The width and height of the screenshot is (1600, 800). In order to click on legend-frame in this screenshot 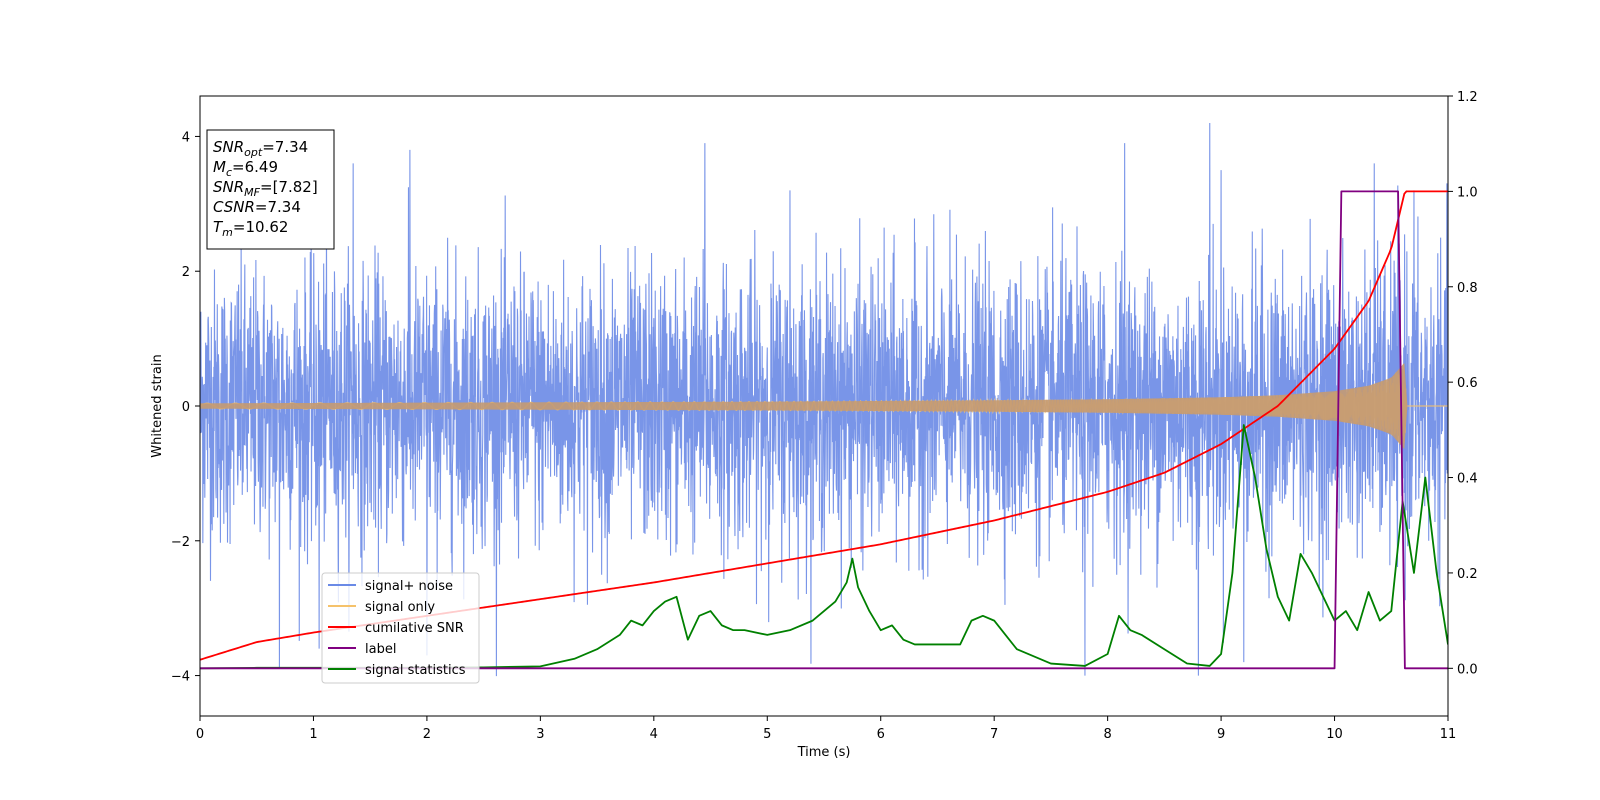, I will do `click(400, 628)`.